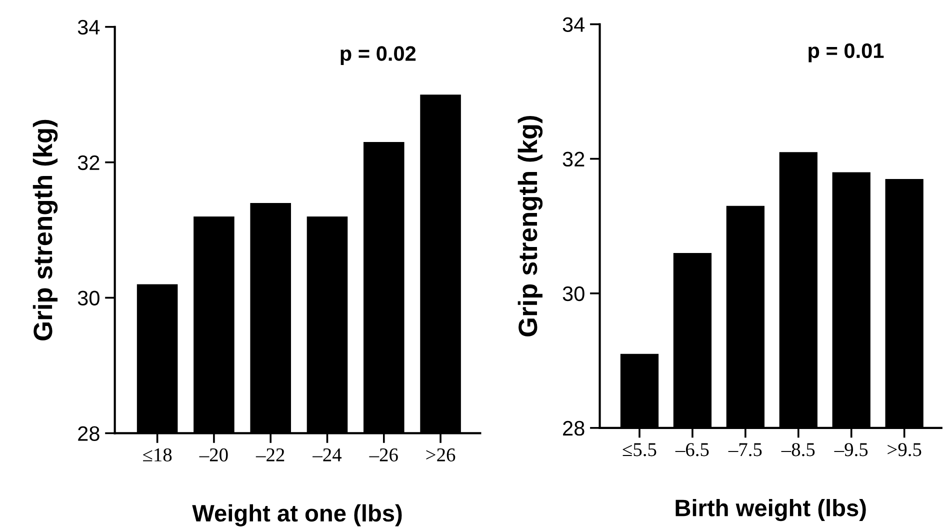  Describe the element at coordinates (378, 56) in the screenshot. I see `annotation: p = 0.02` at that location.